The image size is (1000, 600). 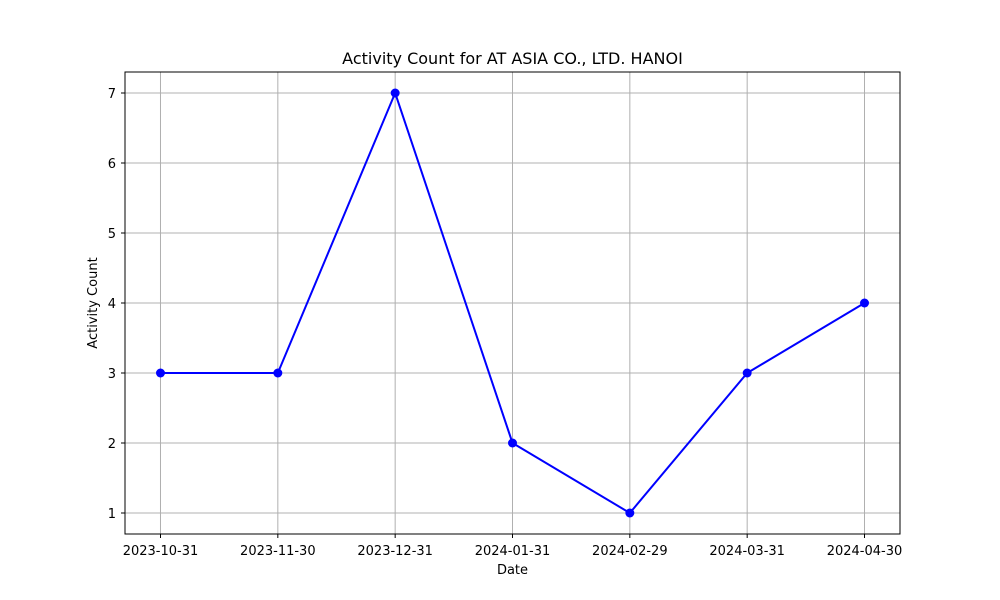 What do you see at coordinates (161, 551) in the screenshot?
I see `x-tick-label: 2023-10-31` at bounding box center [161, 551].